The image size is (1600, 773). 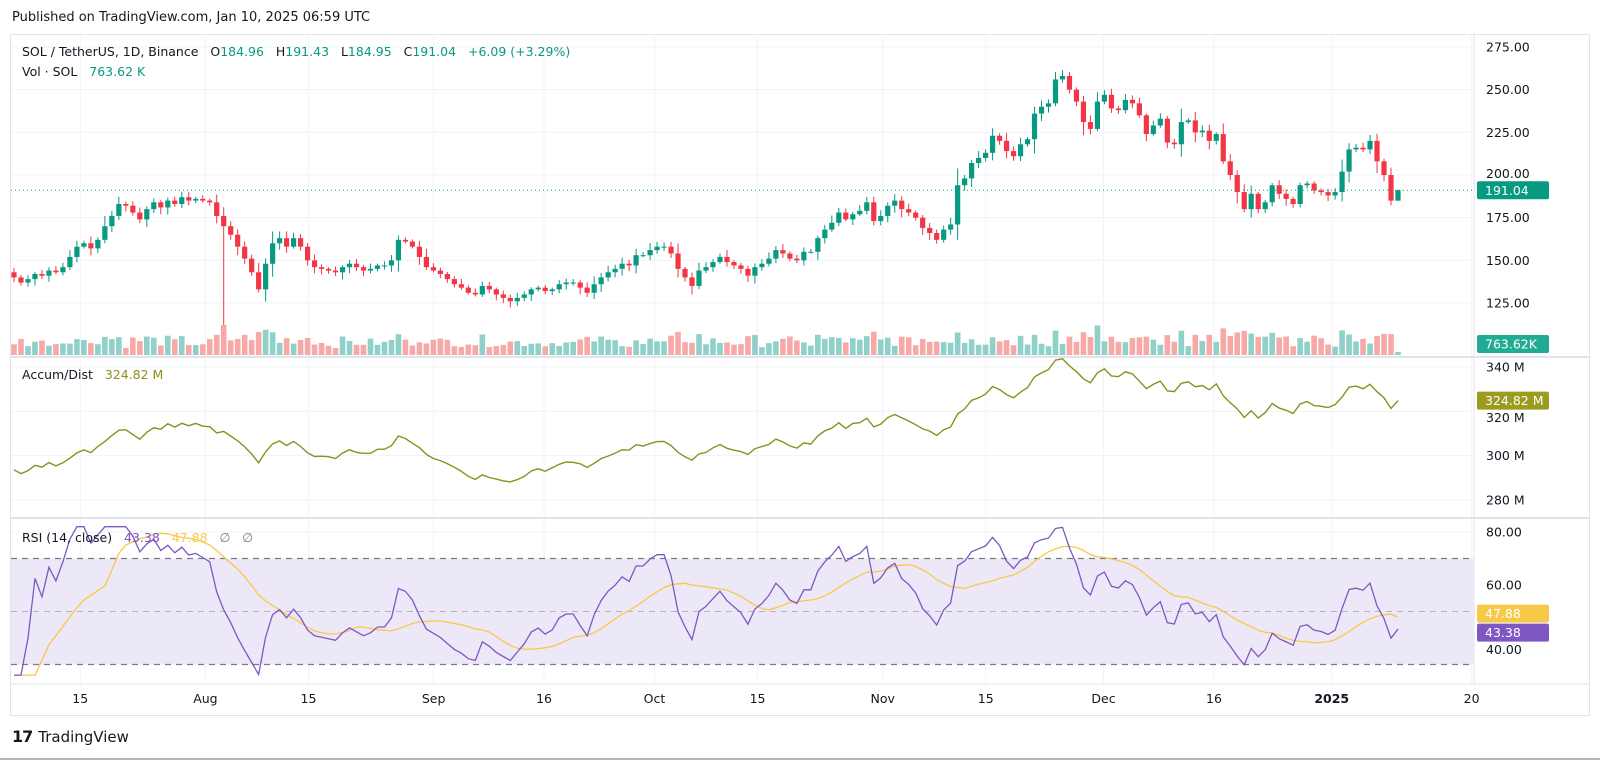 I want to click on tradingview-logo-icon: 17, so click(x=22, y=736).